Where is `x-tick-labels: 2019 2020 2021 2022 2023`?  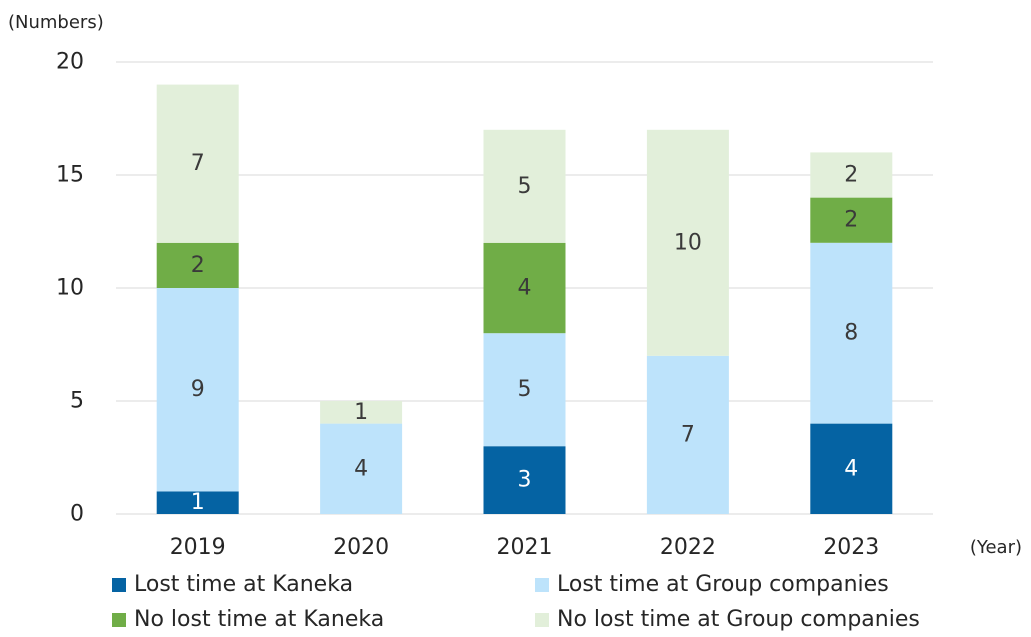
x-tick-labels: 2019 2020 2021 2022 2023 is located at coordinates (525, 547).